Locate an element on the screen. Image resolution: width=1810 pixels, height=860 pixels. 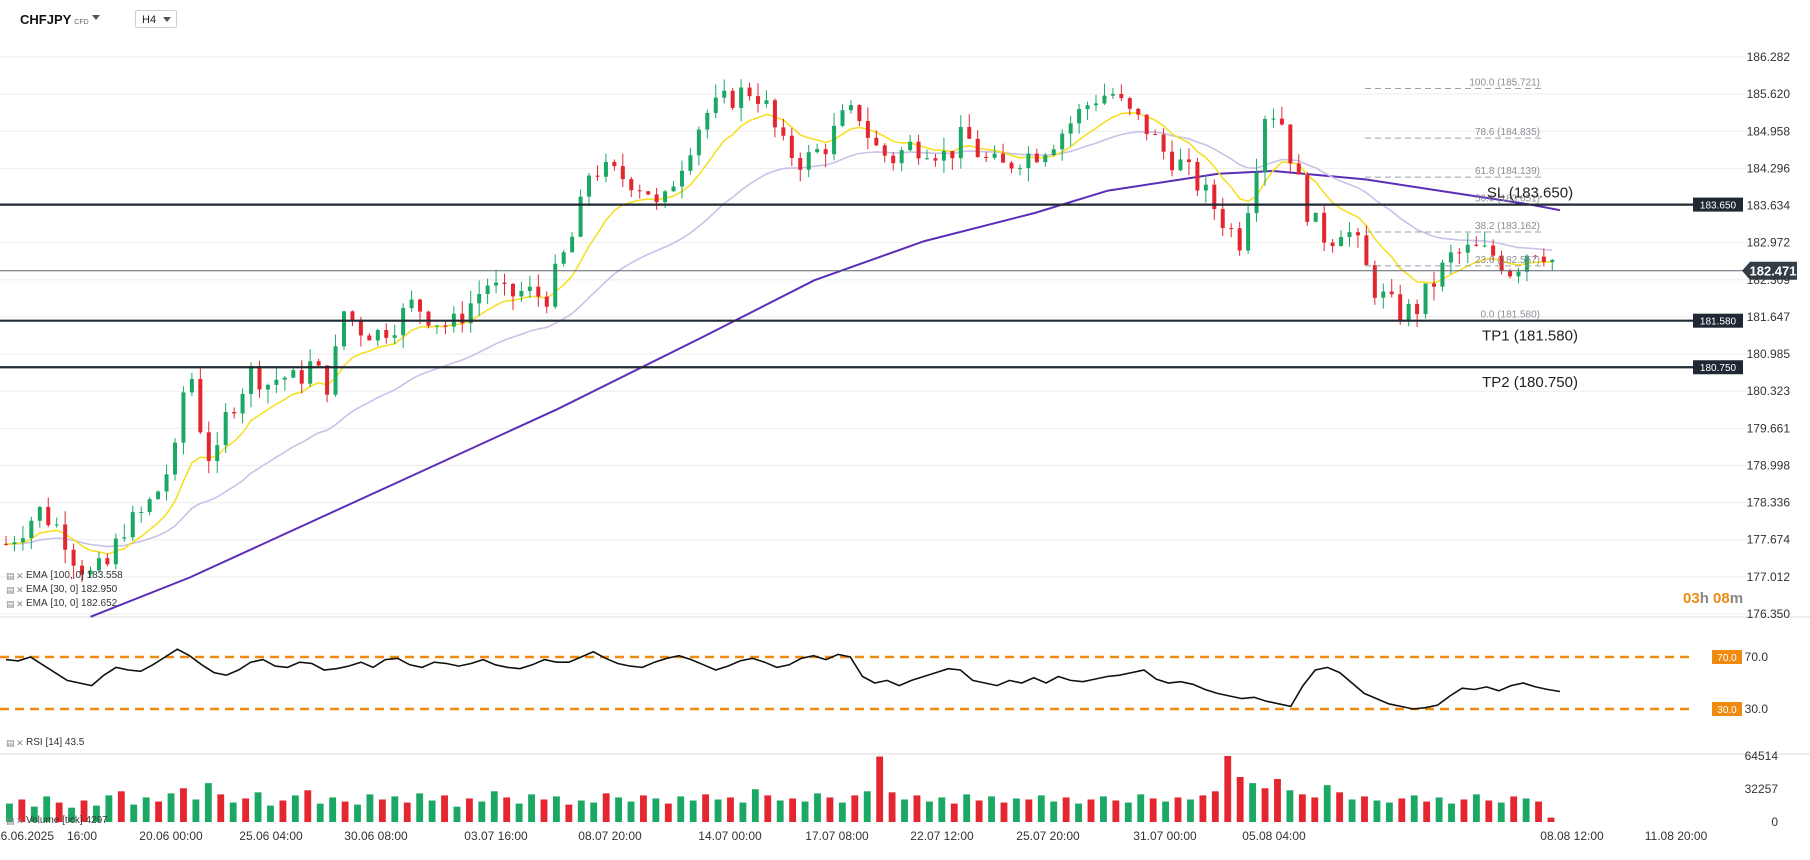
level-tag is located at coordinates (1718, 320).